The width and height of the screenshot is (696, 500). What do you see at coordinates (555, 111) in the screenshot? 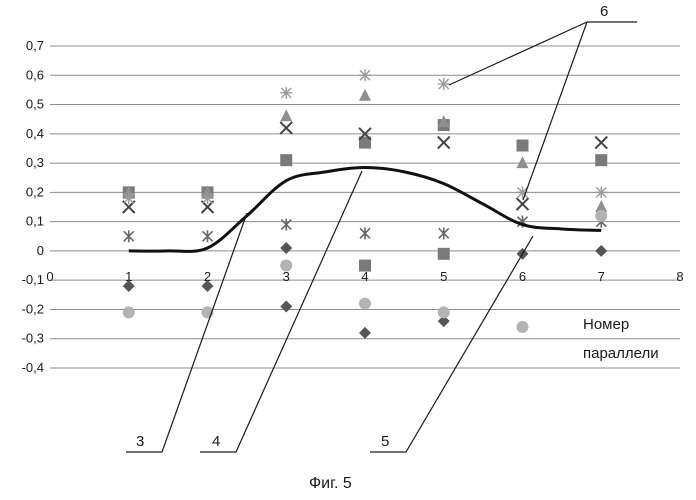
I see `callout-leader-6b` at bounding box center [555, 111].